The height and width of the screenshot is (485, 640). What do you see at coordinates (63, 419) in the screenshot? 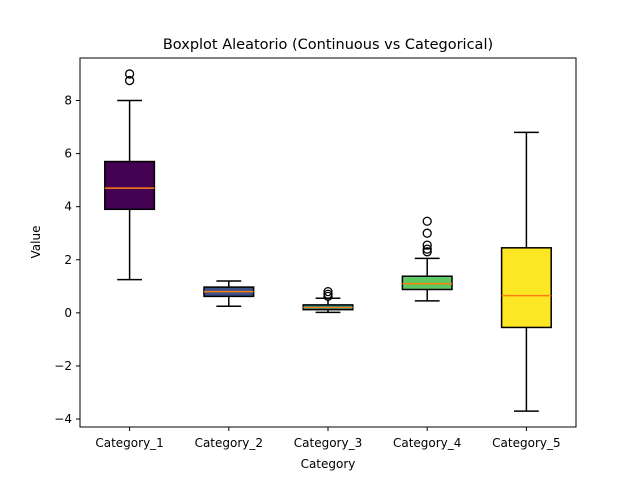
I see `y-tick-label: −4` at bounding box center [63, 419].